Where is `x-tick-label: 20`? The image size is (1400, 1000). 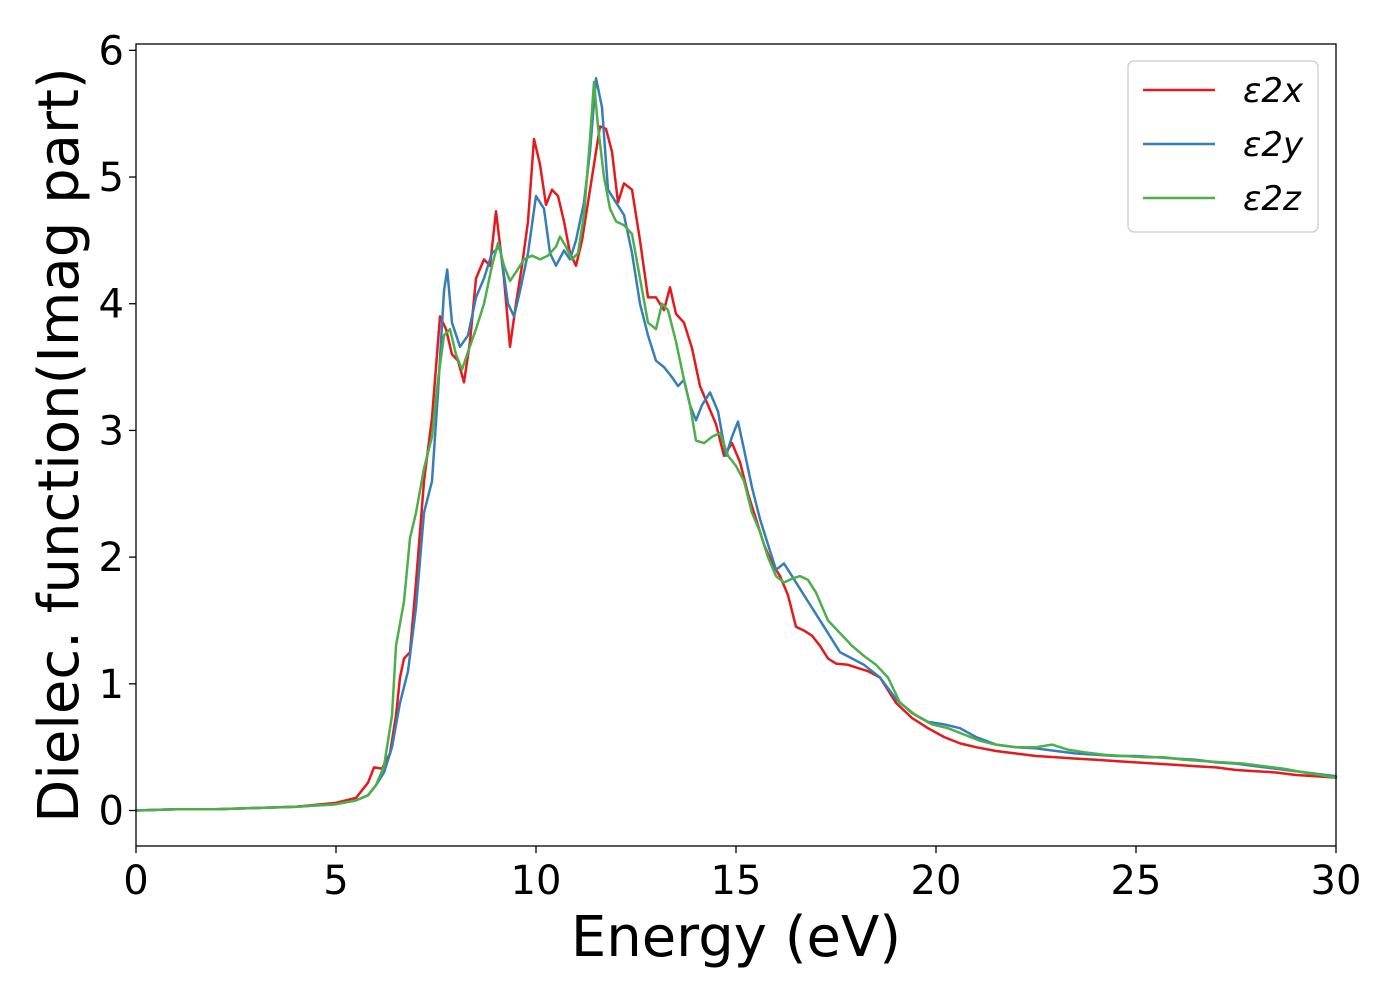
x-tick-label: 20 is located at coordinates (936, 881).